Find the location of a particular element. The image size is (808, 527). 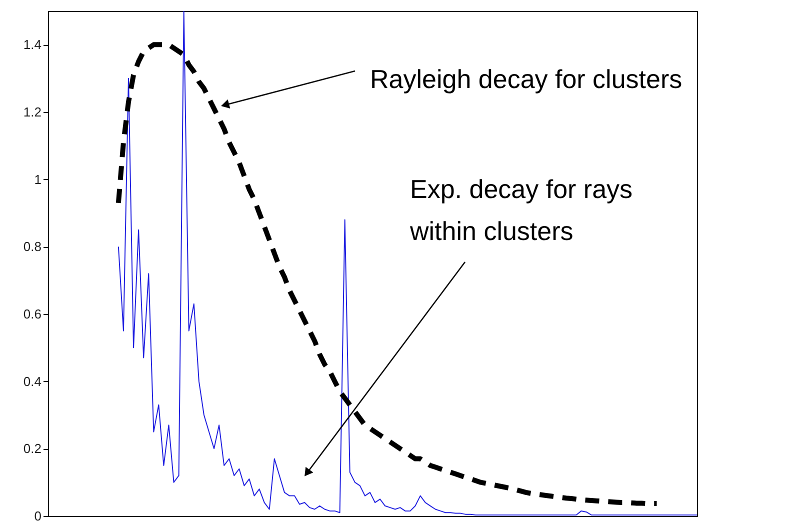

y-tick-label: 0.2 is located at coordinates (32, 448).